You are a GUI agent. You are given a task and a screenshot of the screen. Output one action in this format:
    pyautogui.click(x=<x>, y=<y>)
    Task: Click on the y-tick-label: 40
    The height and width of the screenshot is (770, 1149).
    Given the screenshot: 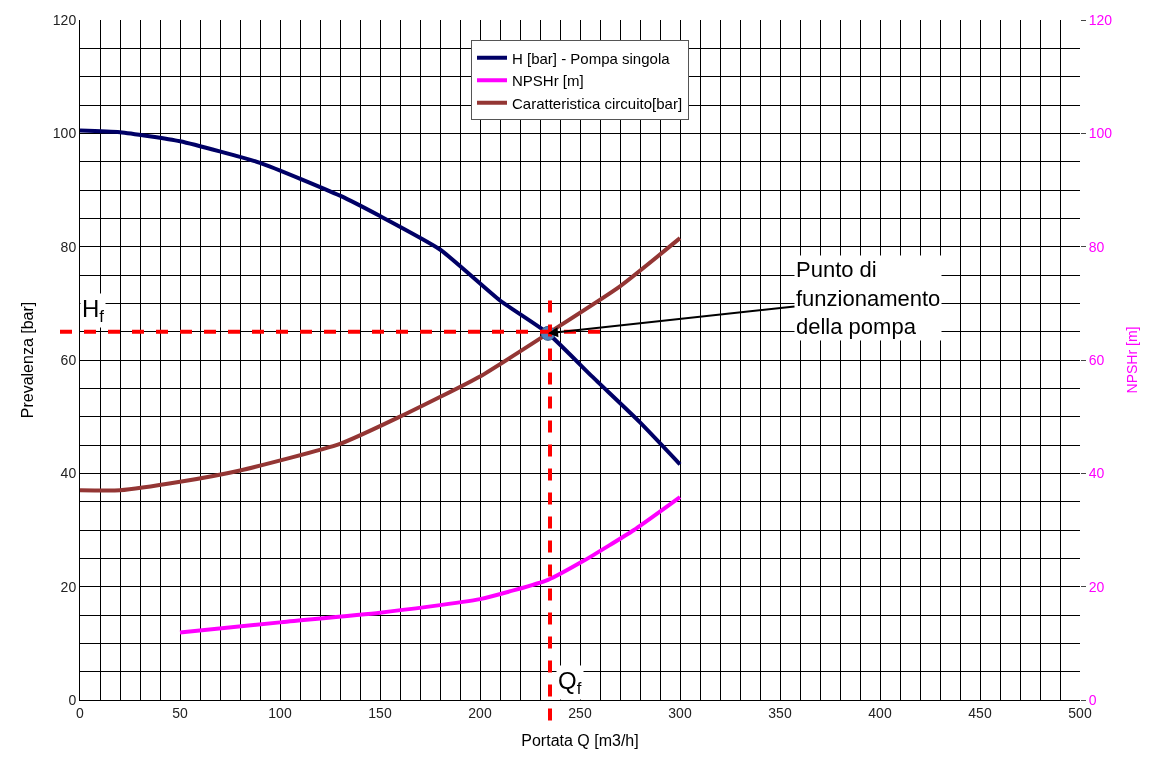 What is the action you would take?
    pyautogui.click(x=68, y=473)
    